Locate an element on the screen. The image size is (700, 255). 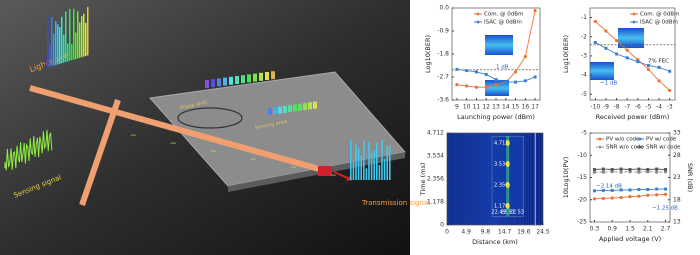
plot-frame is located at coordinates (632, 54).